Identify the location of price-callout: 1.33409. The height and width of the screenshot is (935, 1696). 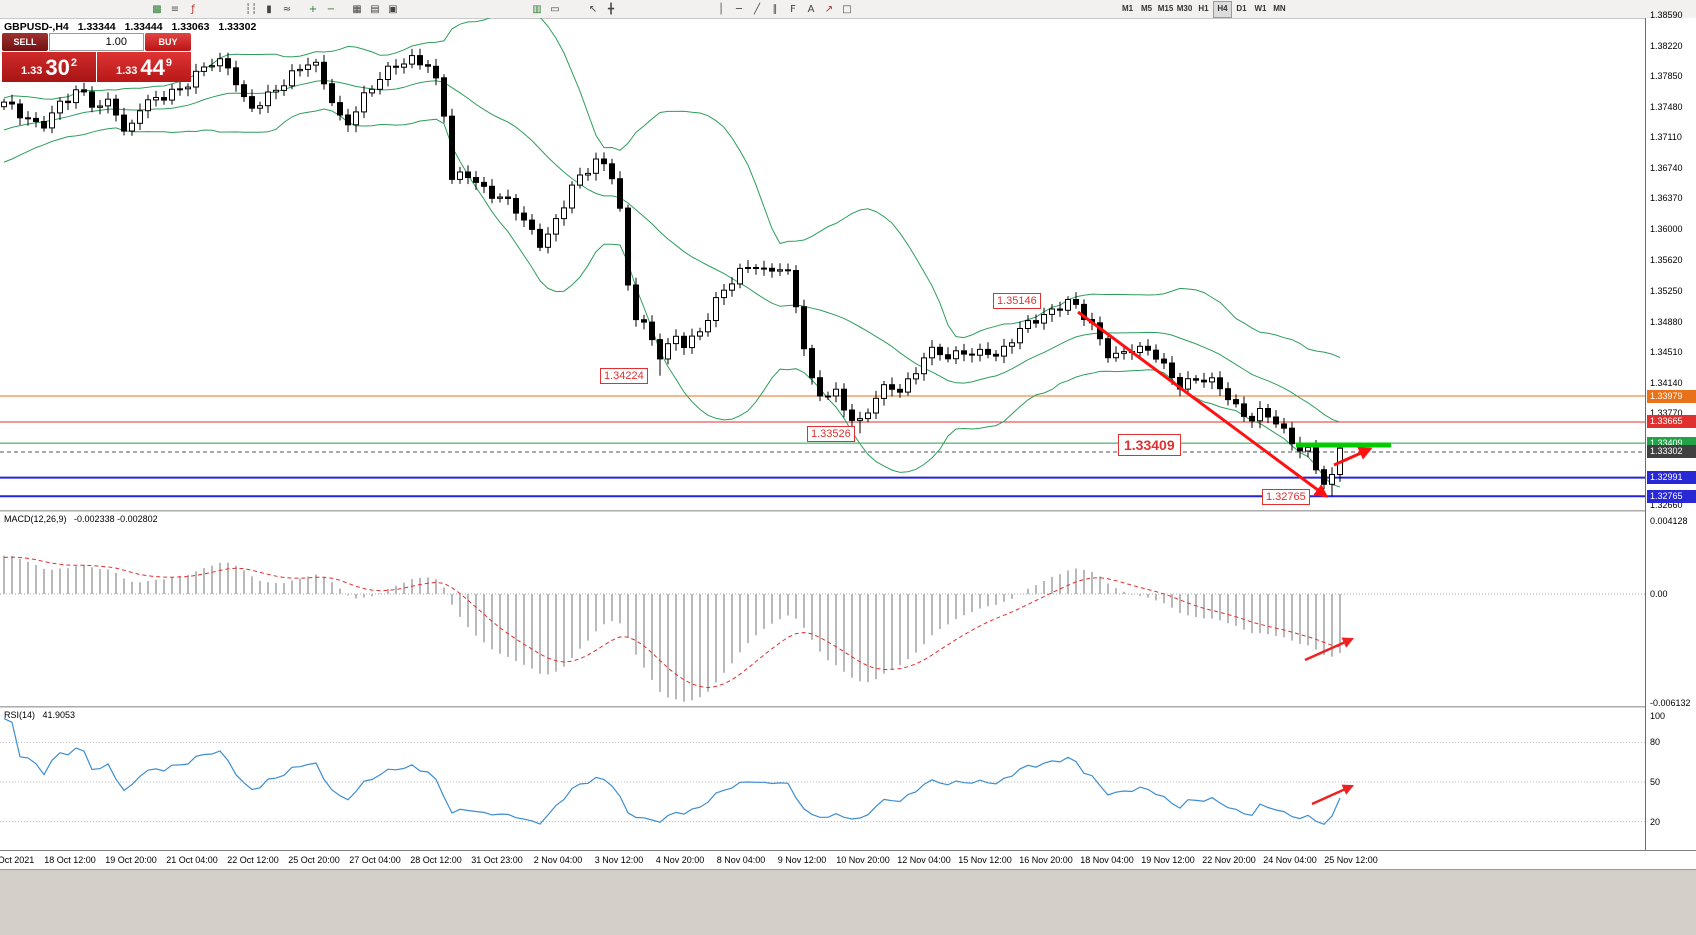
(1149, 445).